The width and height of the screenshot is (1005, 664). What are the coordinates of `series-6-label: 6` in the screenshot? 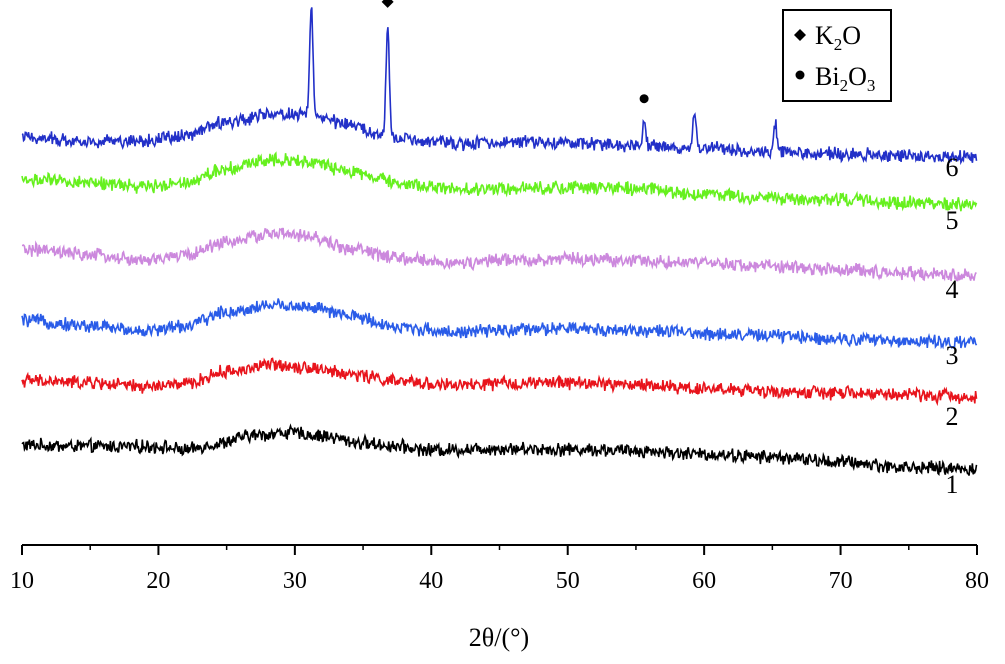 It's located at (952, 167).